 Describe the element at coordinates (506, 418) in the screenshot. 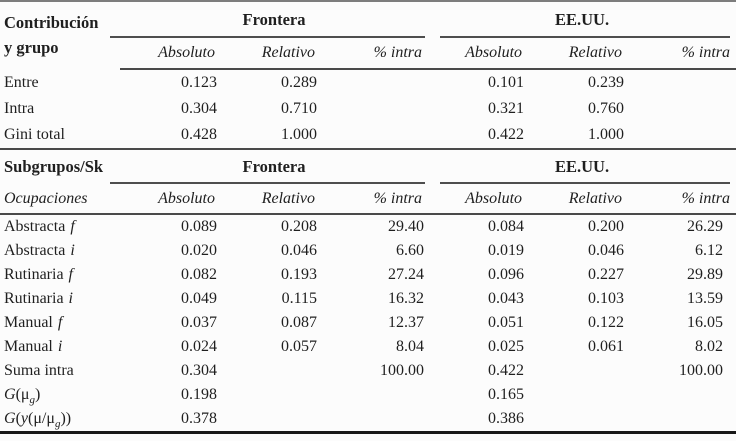

I see `cell-value: 0.386` at that location.